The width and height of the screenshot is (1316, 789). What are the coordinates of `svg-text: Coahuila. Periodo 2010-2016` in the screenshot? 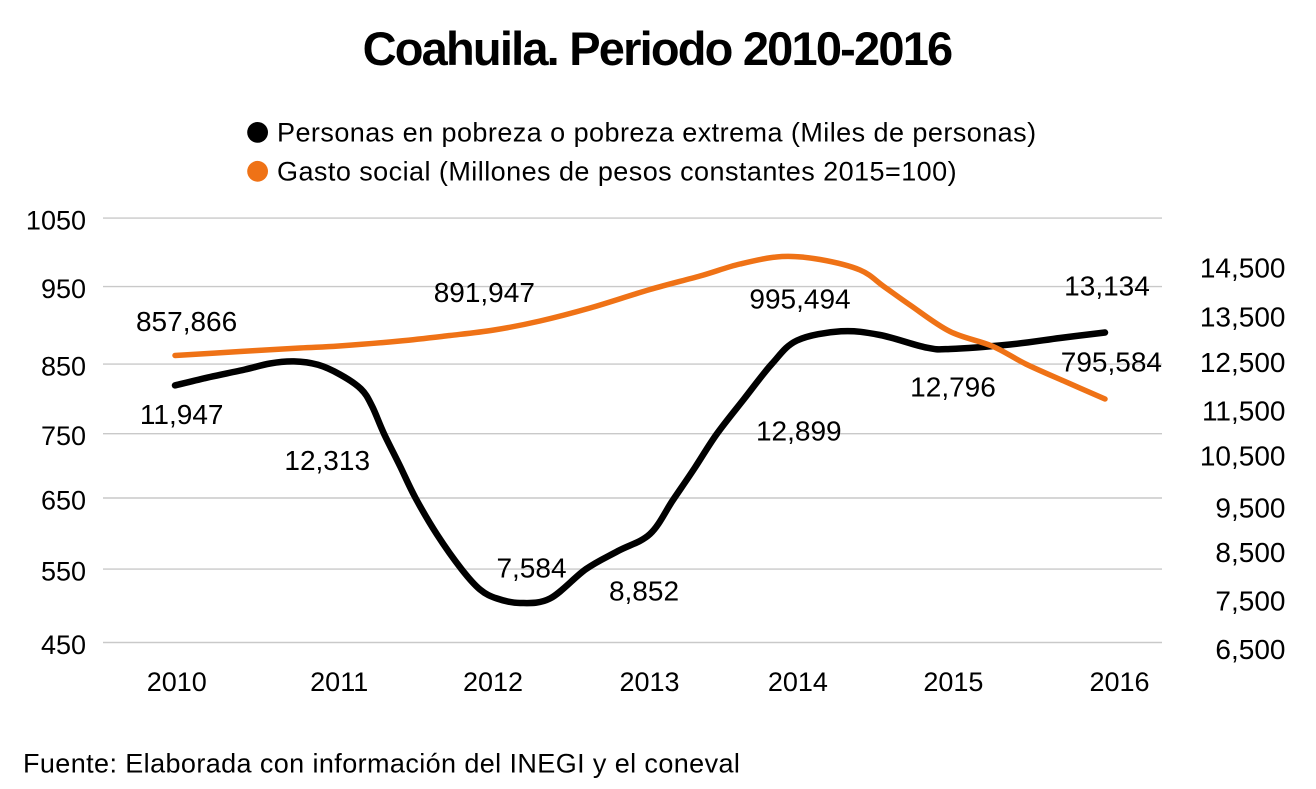 It's located at (657, 48).